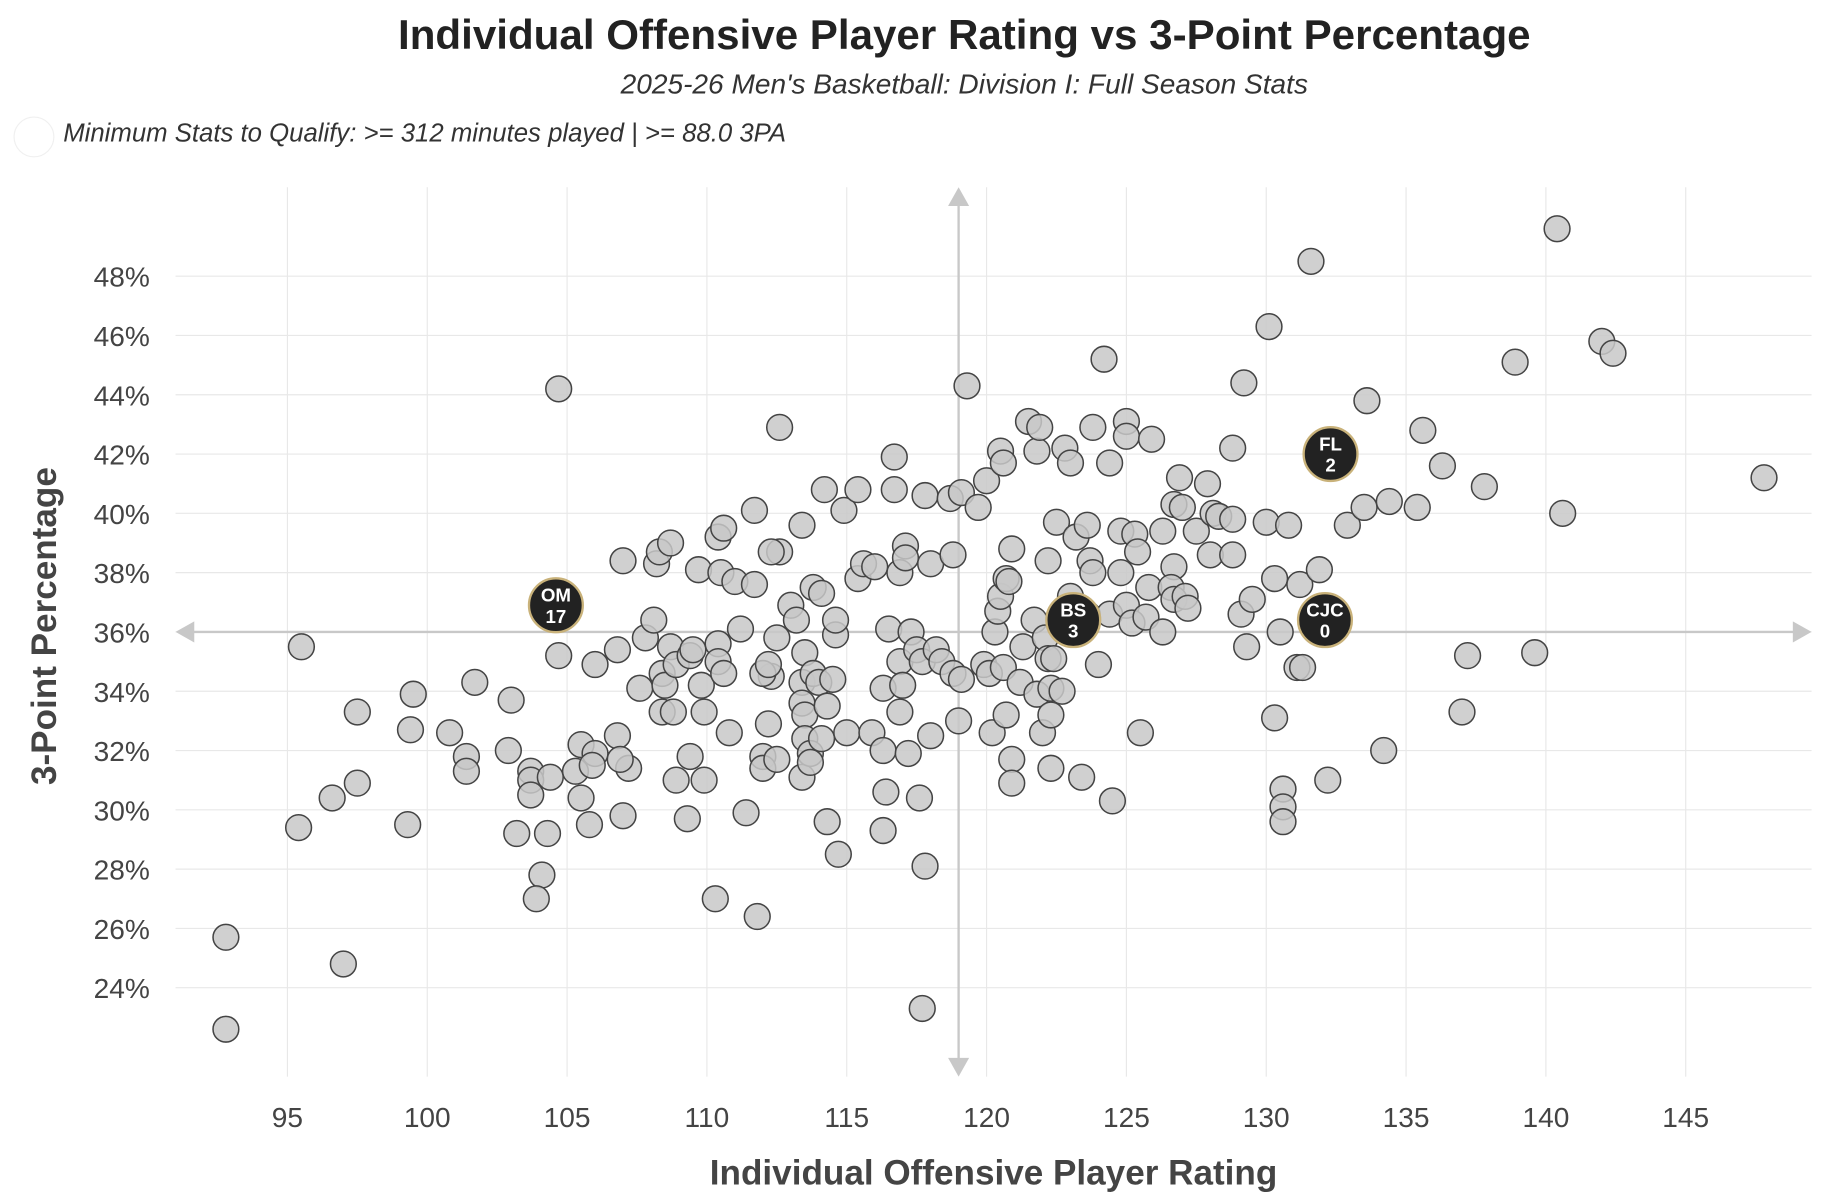 The width and height of the screenshot is (1835, 1196). What do you see at coordinates (1685, 1117) in the screenshot?
I see `x-tick-label: 145` at bounding box center [1685, 1117].